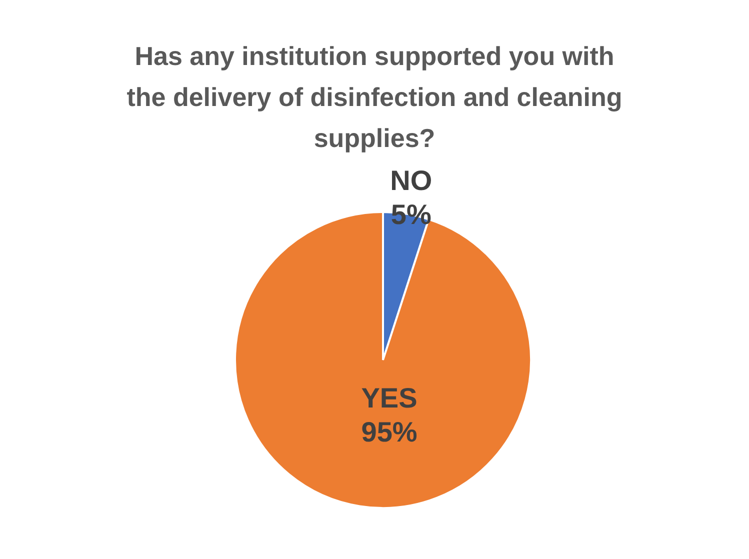 The image size is (749, 559). I want to click on slice-label: NO, so click(411, 180).